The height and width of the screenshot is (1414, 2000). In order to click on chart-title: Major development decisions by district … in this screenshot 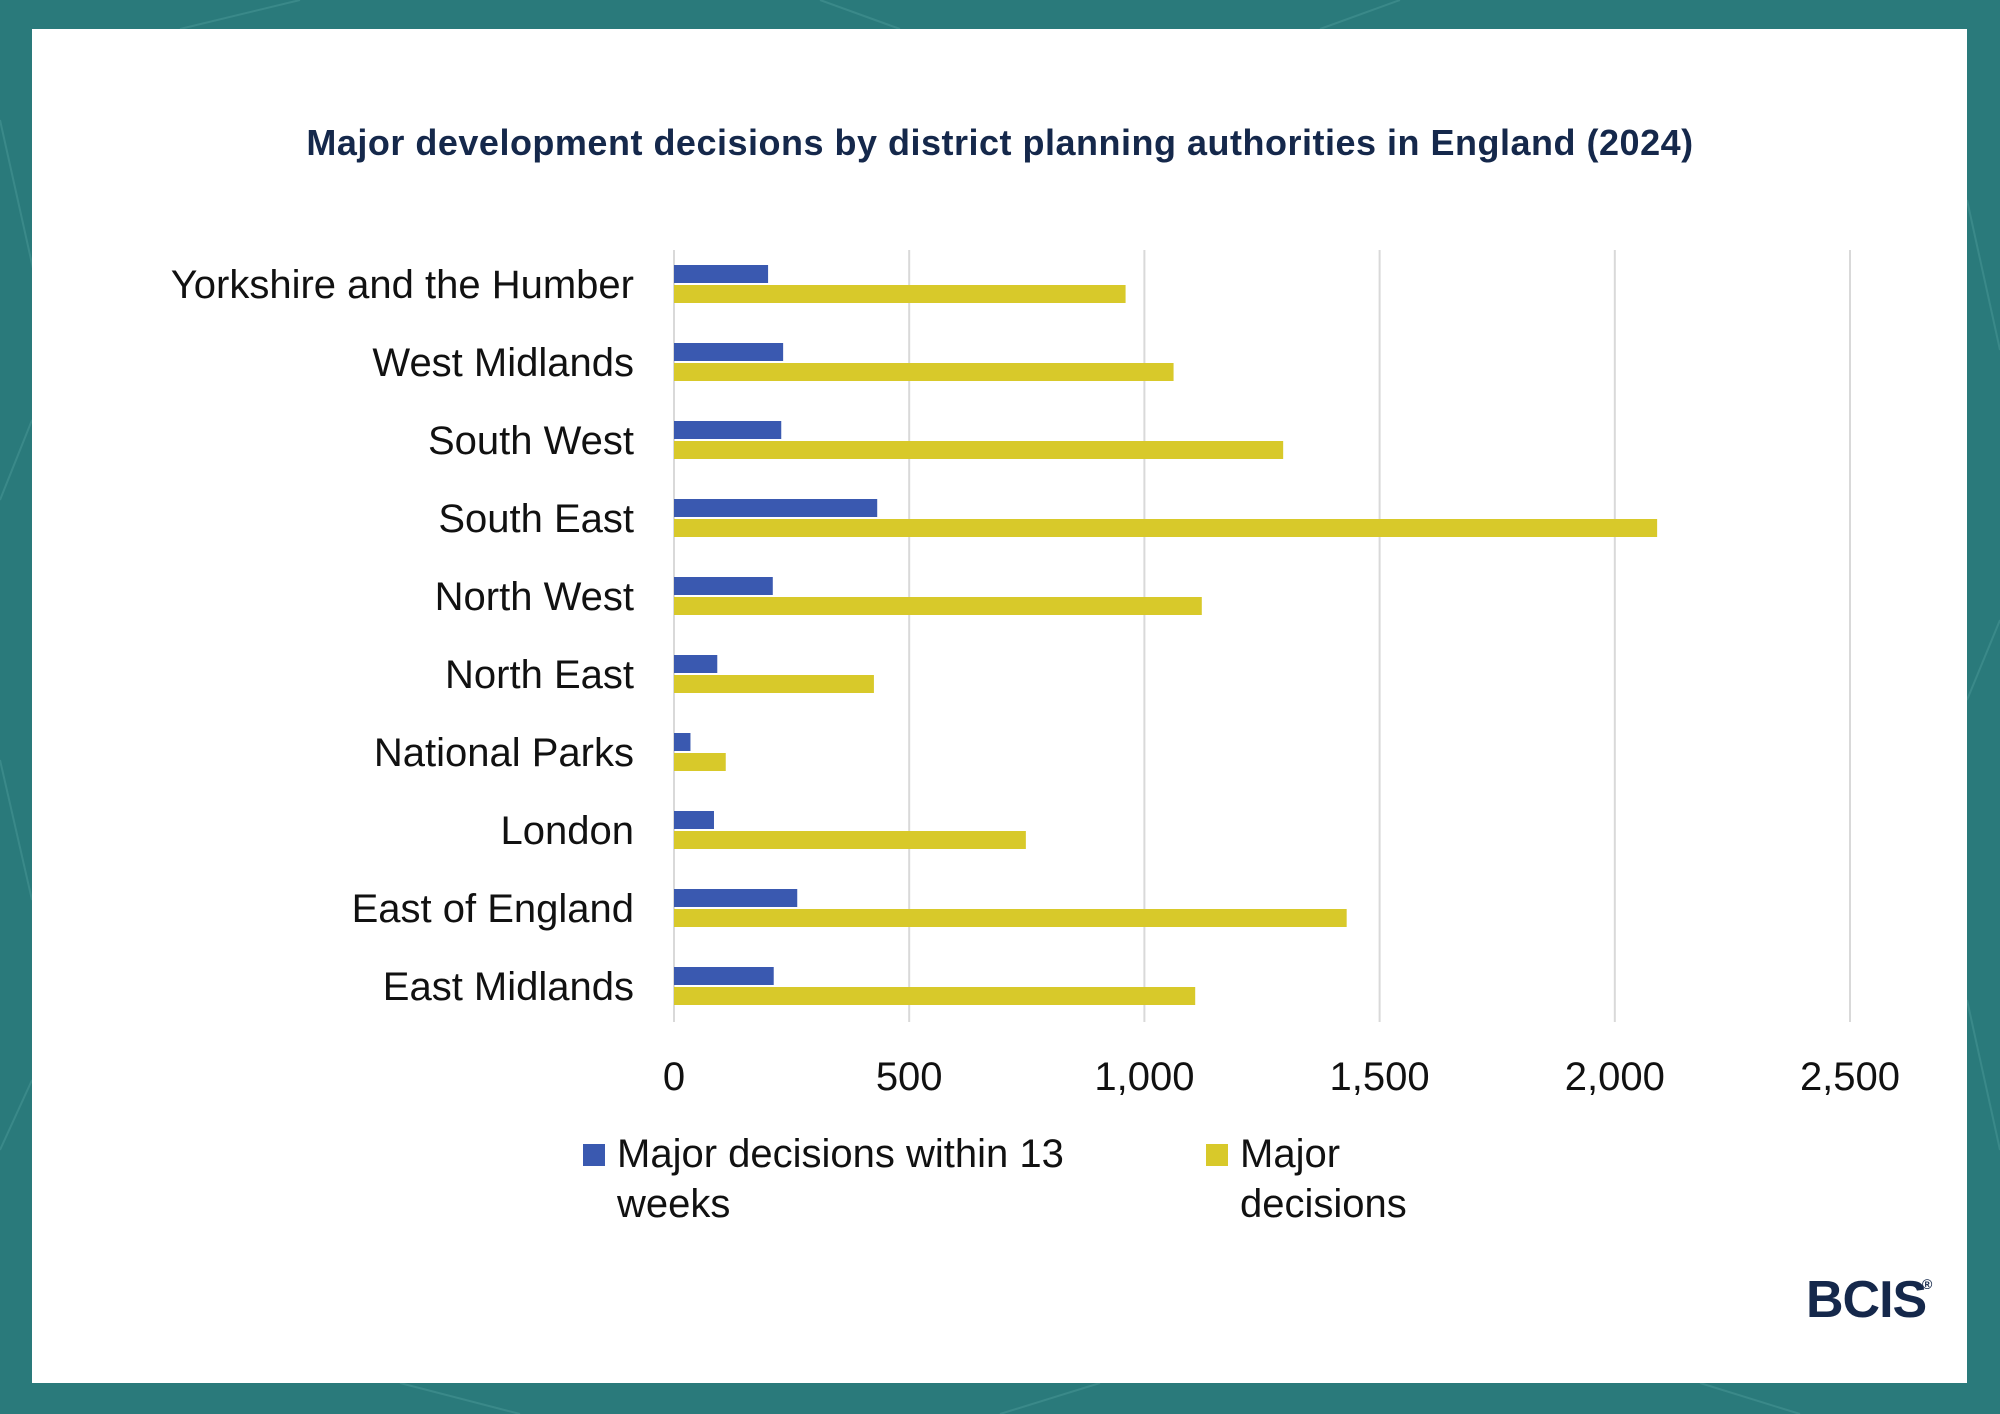, I will do `click(1000, 142)`.